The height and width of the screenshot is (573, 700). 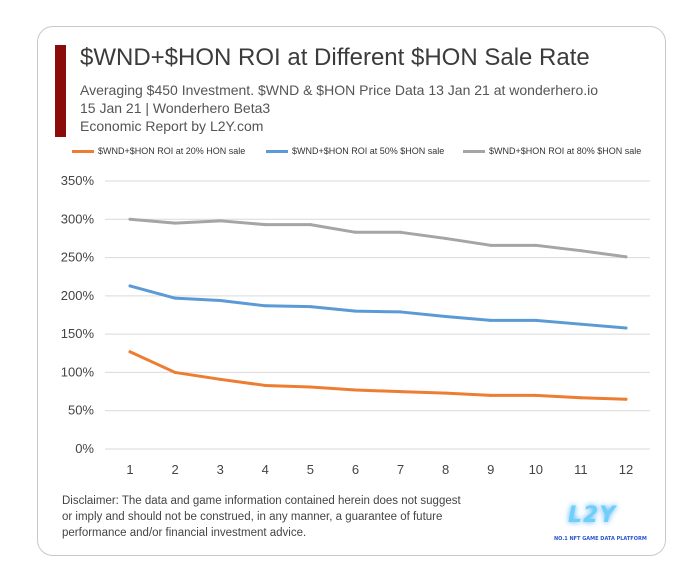 I want to click on legend-label-50: $WND+$HON ROI at 50% $HON sale, so click(x=368, y=151).